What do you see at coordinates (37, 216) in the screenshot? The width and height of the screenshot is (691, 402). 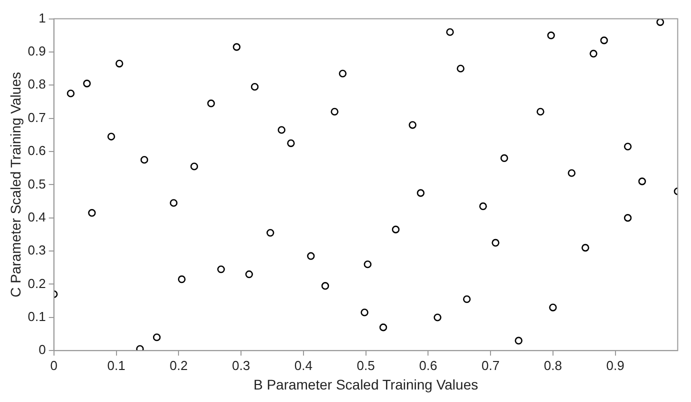 I see `y-tick-label: 0.4` at bounding box center [37, 216].